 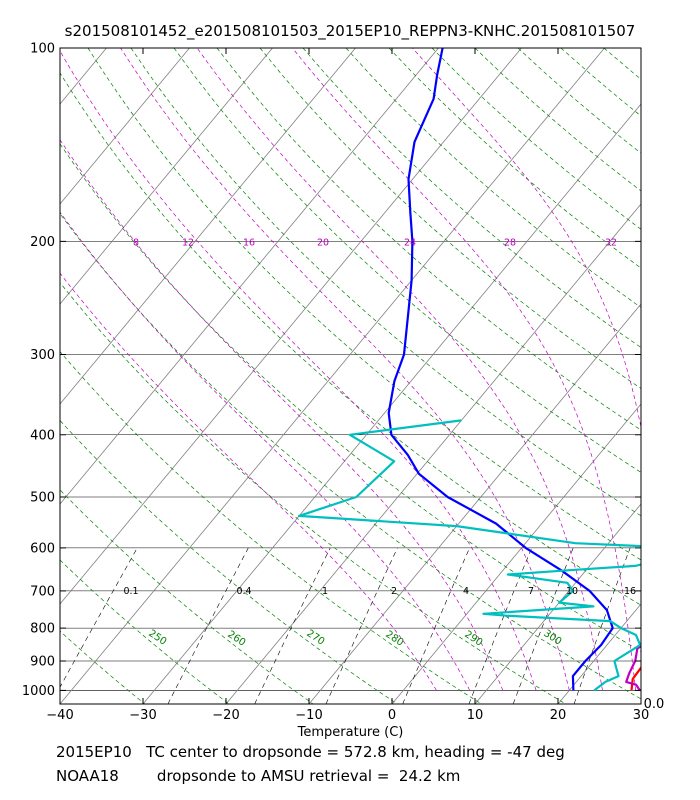 I want to click on mixing-ratio-label: 0.4, so click(x=243, y=591).